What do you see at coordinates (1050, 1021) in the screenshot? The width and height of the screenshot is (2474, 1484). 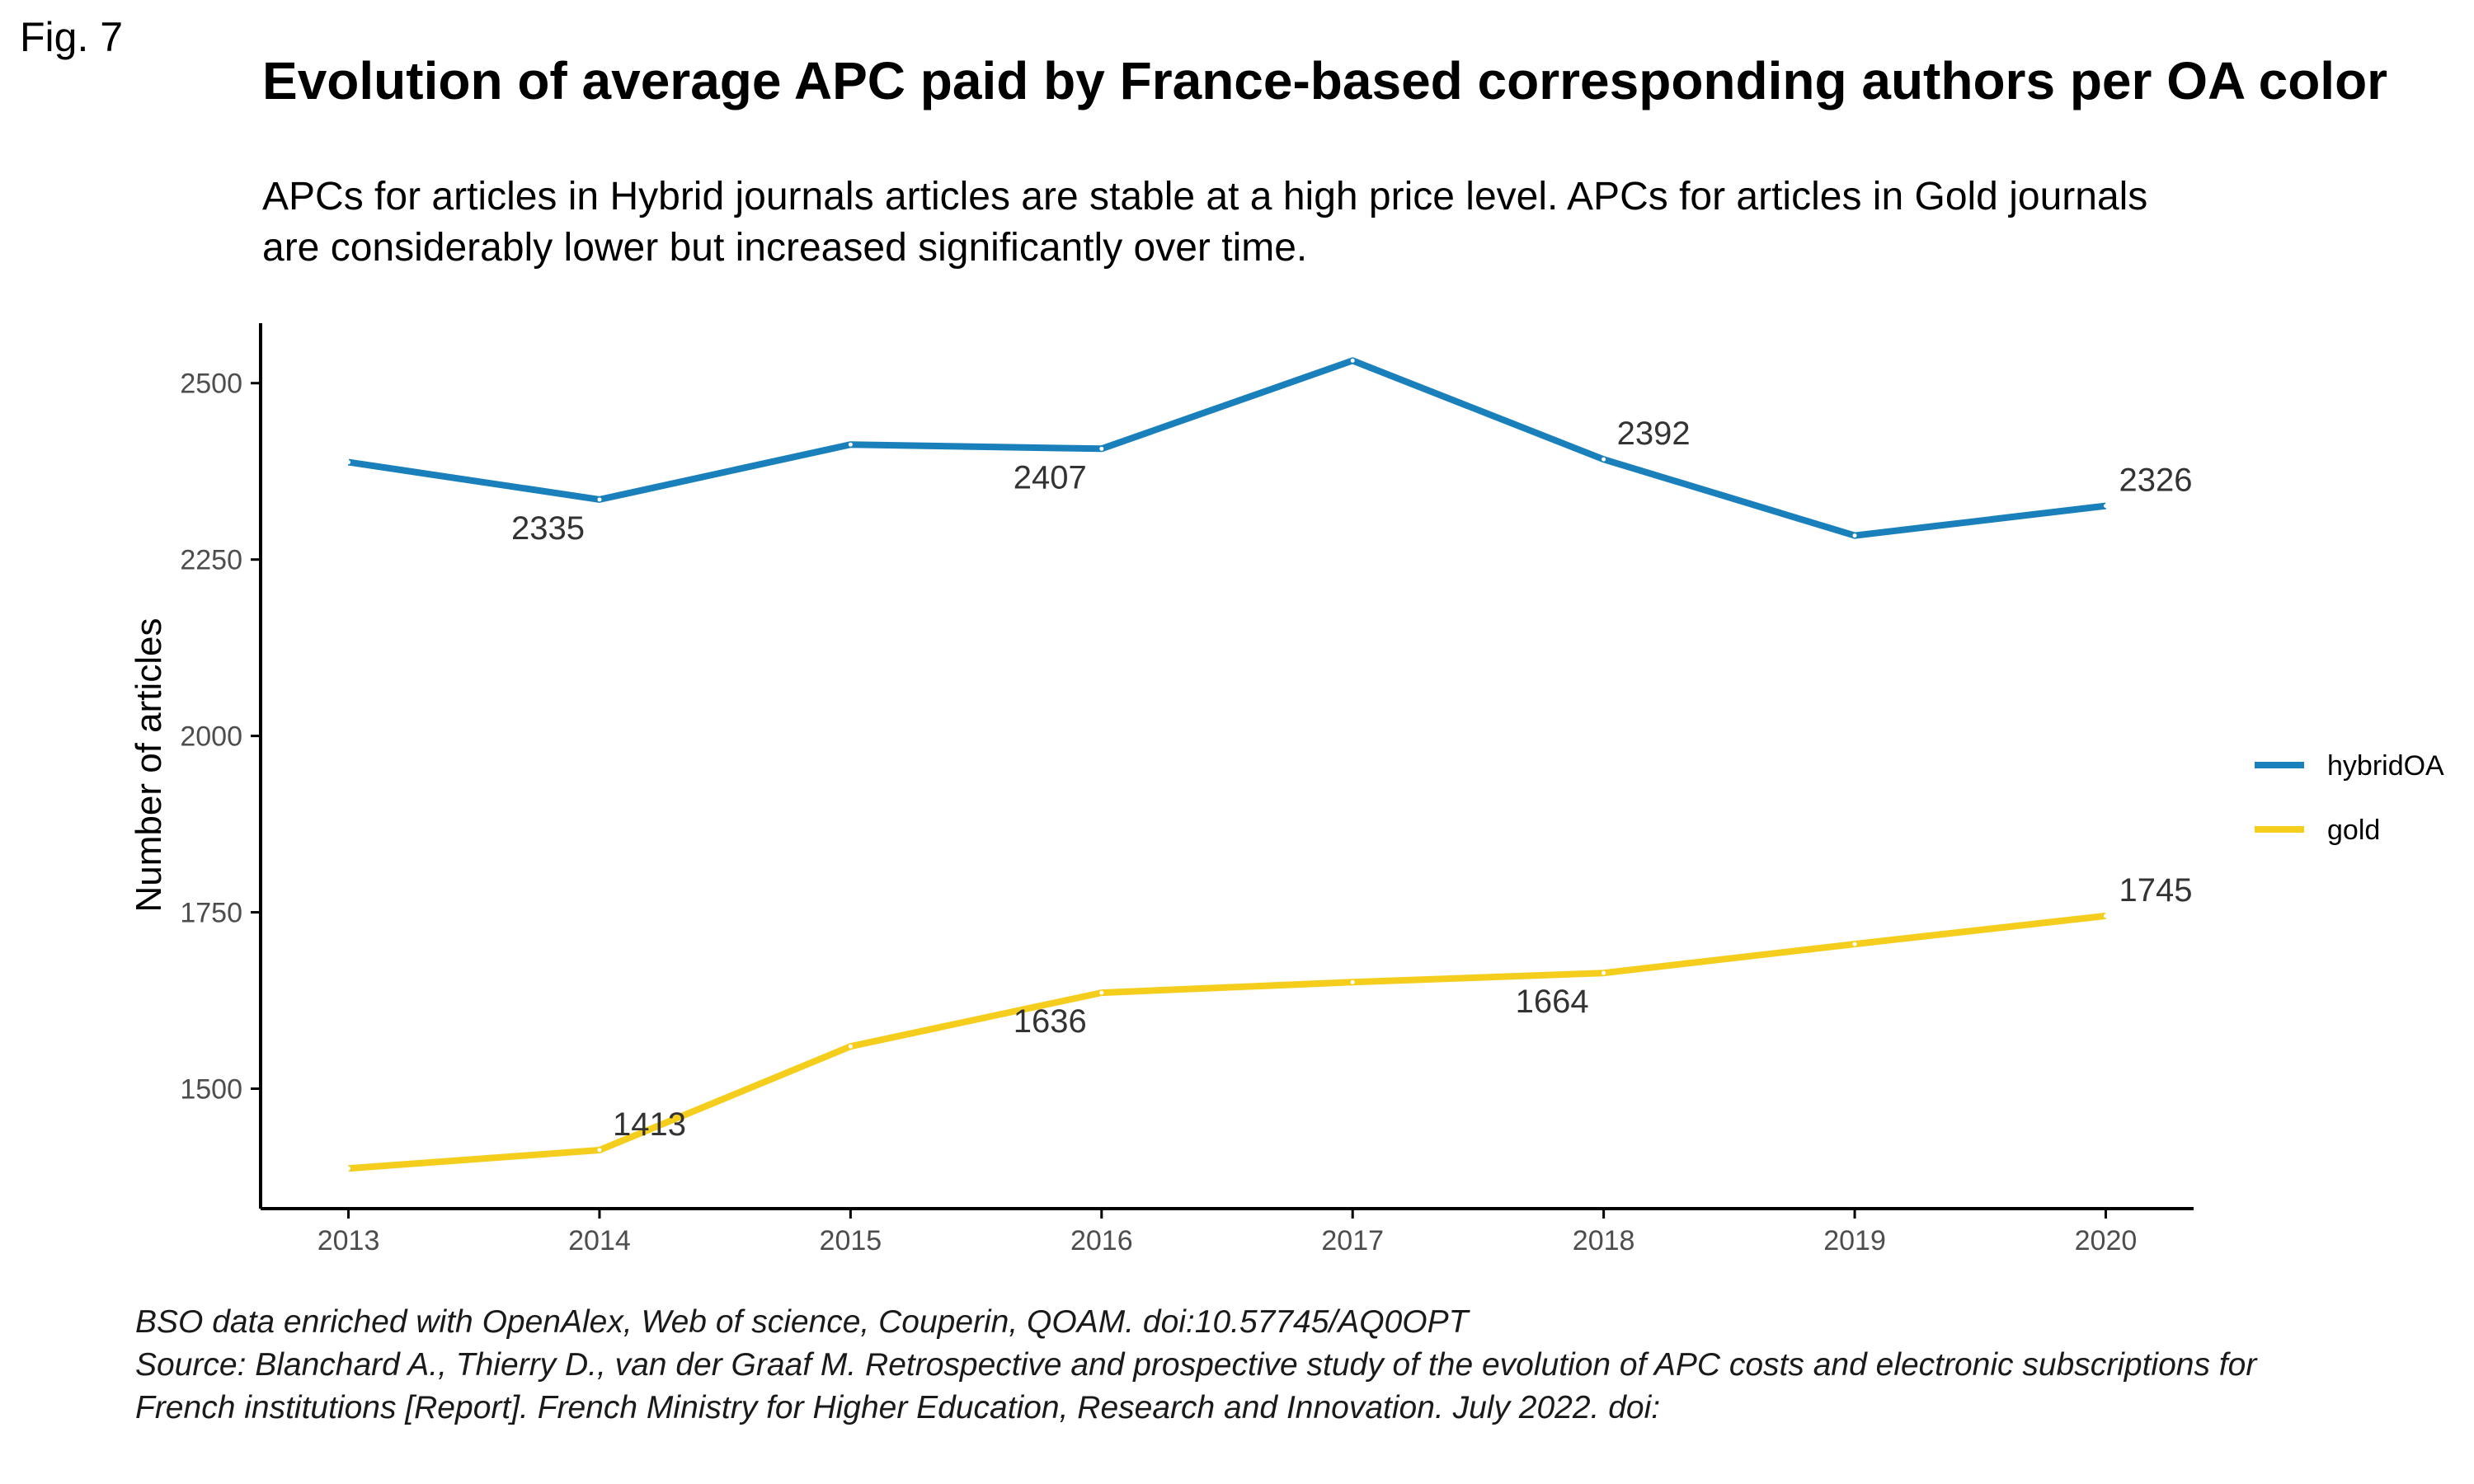 I see `data-label-gold: 1636` at bounding box center [1050, 1021].